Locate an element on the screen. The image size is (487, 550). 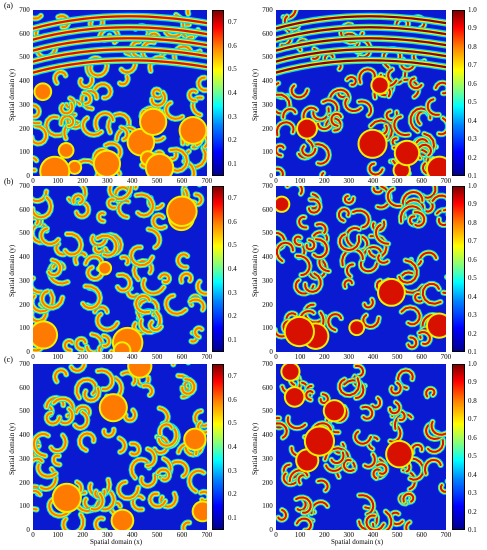
colorbar-tick-label: 0.7 is located at coordinates (472, 241).